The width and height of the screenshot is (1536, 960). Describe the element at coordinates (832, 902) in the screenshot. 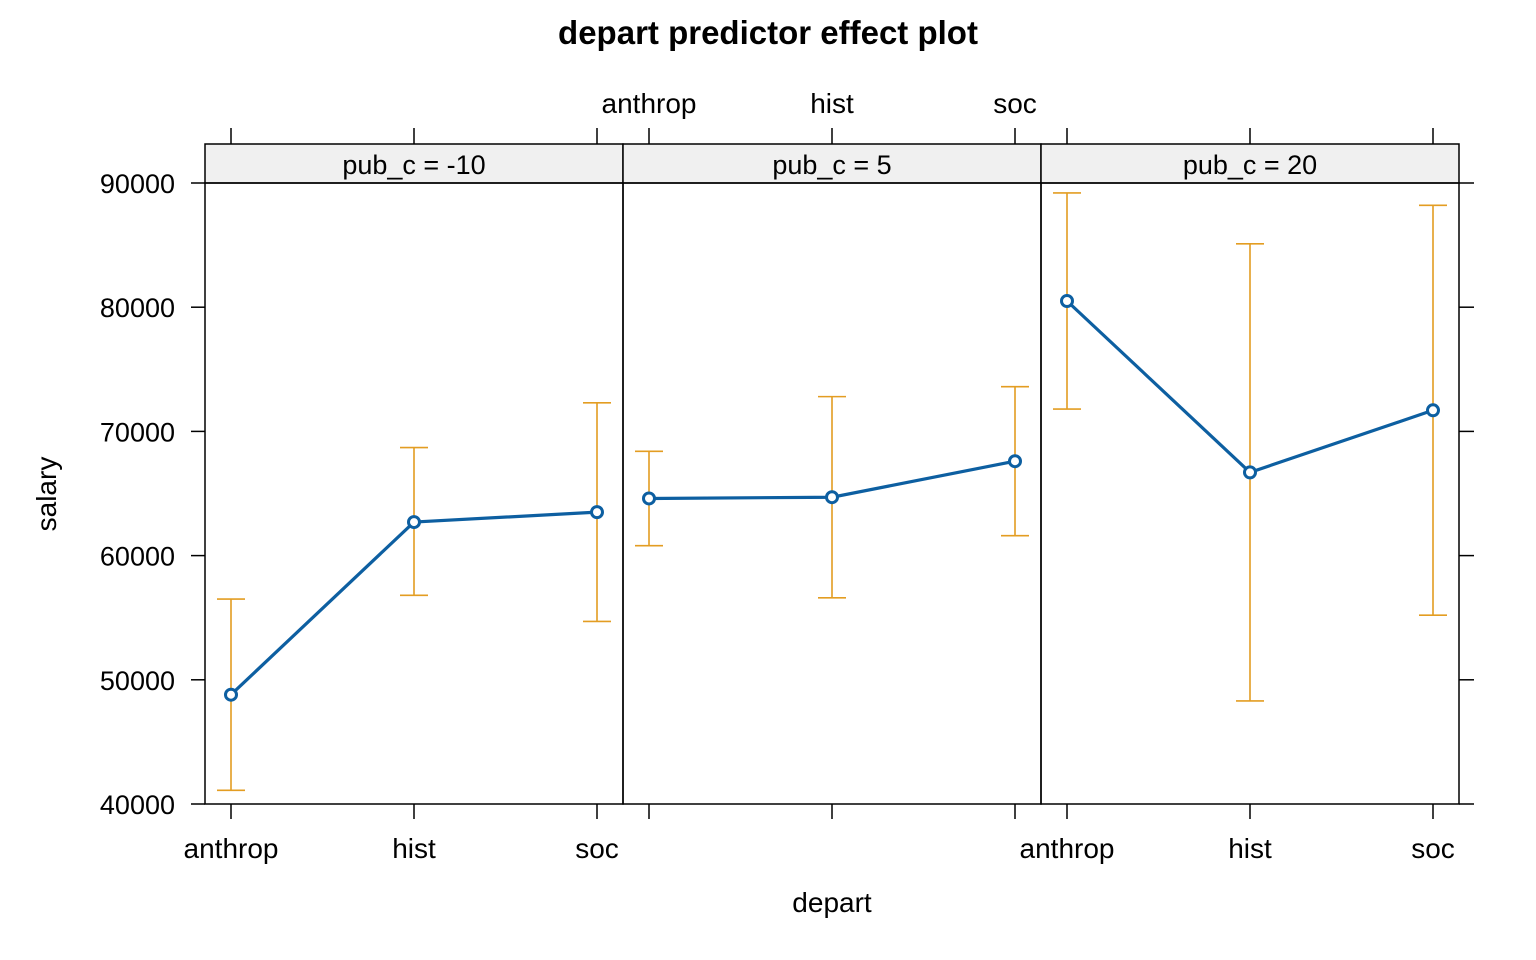

I see `x-axis-title: depart` at that location.